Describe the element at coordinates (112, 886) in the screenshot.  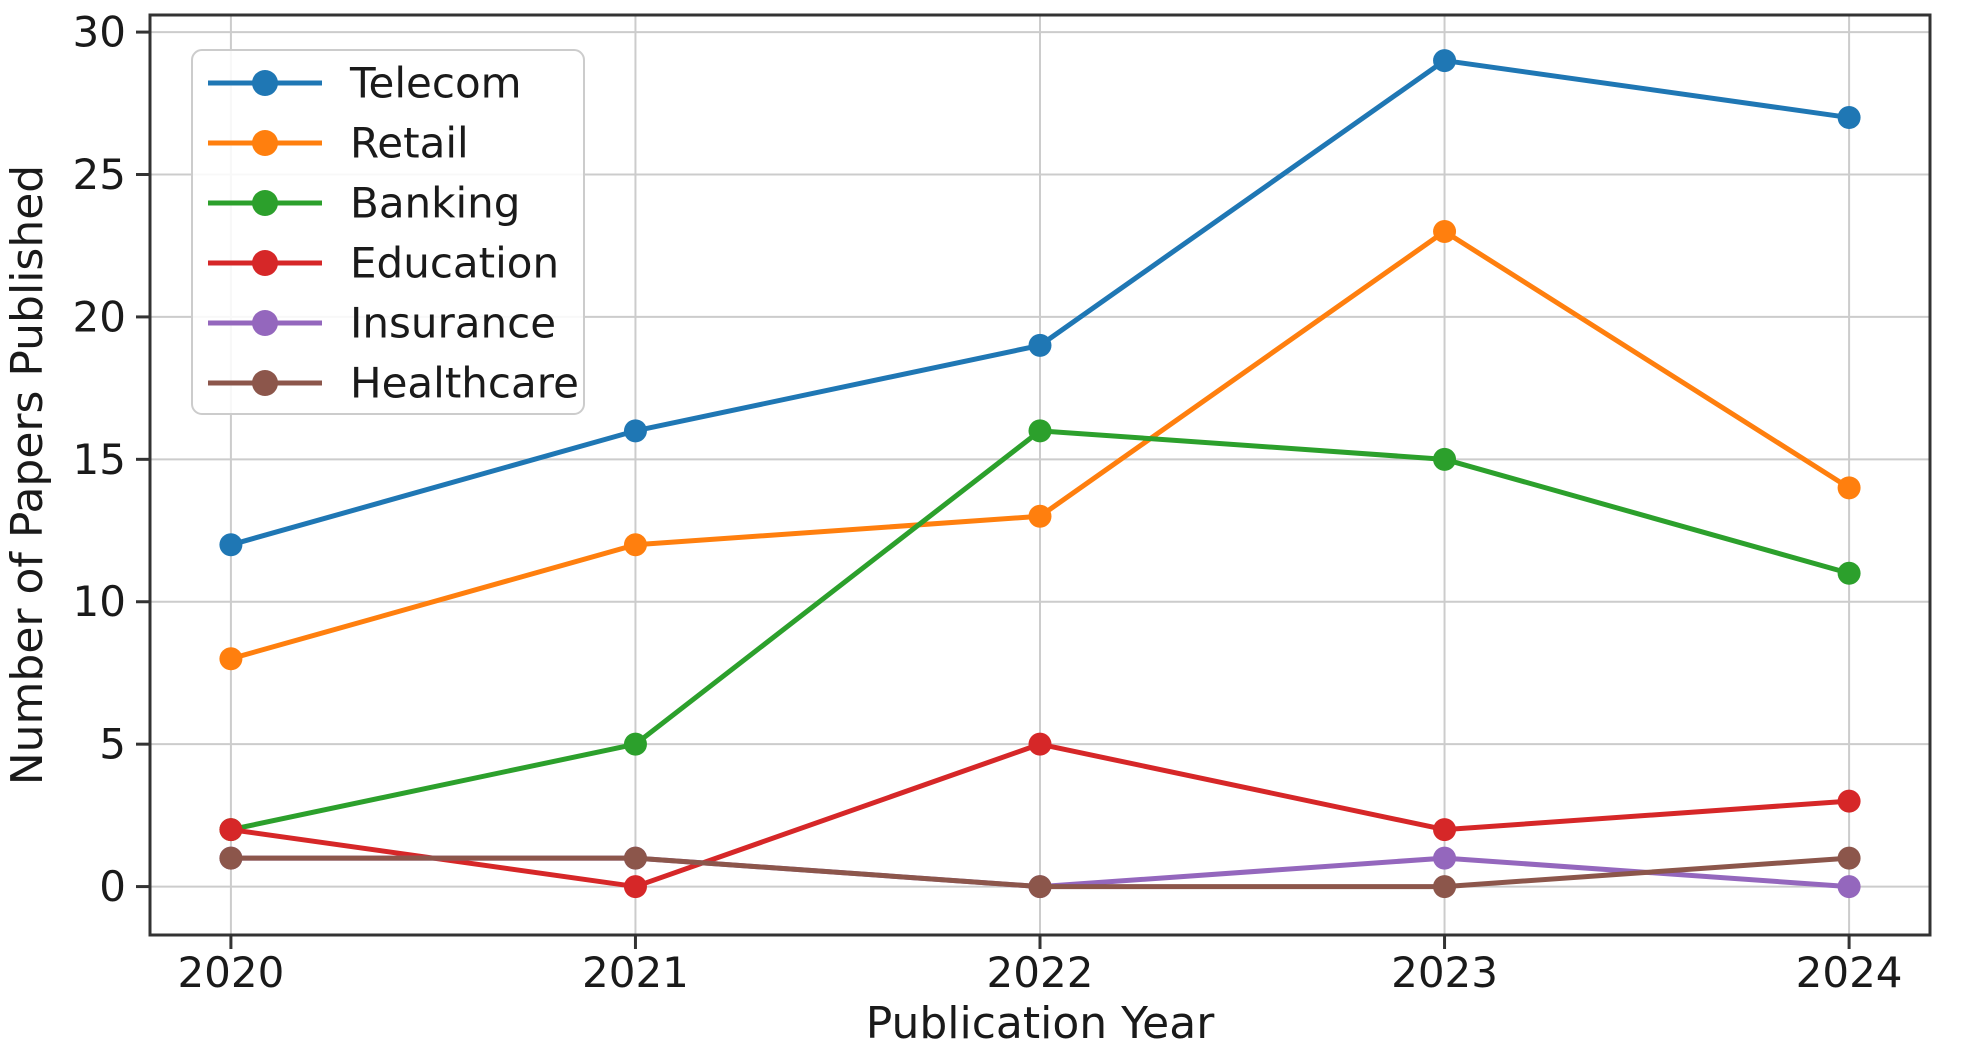
I see `y-tick-label: 0` at that location.